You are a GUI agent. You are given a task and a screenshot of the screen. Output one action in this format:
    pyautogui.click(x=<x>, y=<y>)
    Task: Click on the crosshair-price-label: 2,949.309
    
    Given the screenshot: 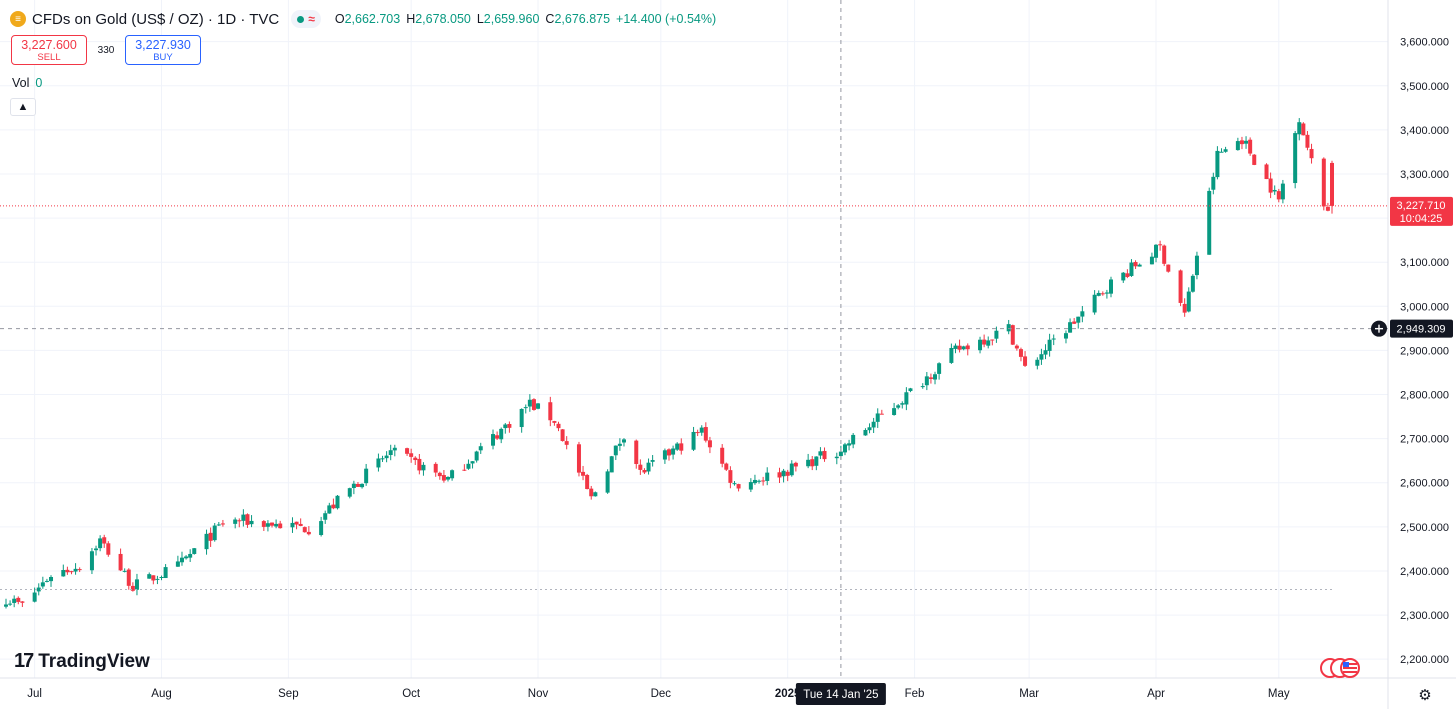 What is the action you would take?
    pyautogui.click(x=1421, y=330)
    